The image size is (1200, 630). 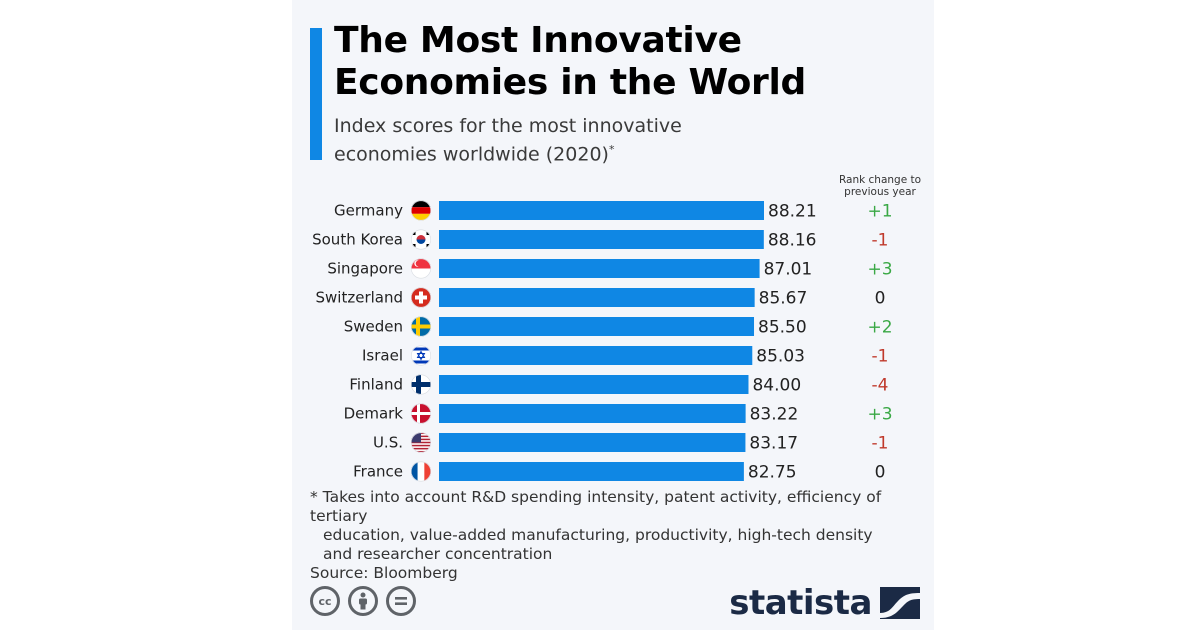 What do you see at coordinates (774, 415) in the screenshot?
I see `value-label: 83.22` at bounding box center [774, 415].